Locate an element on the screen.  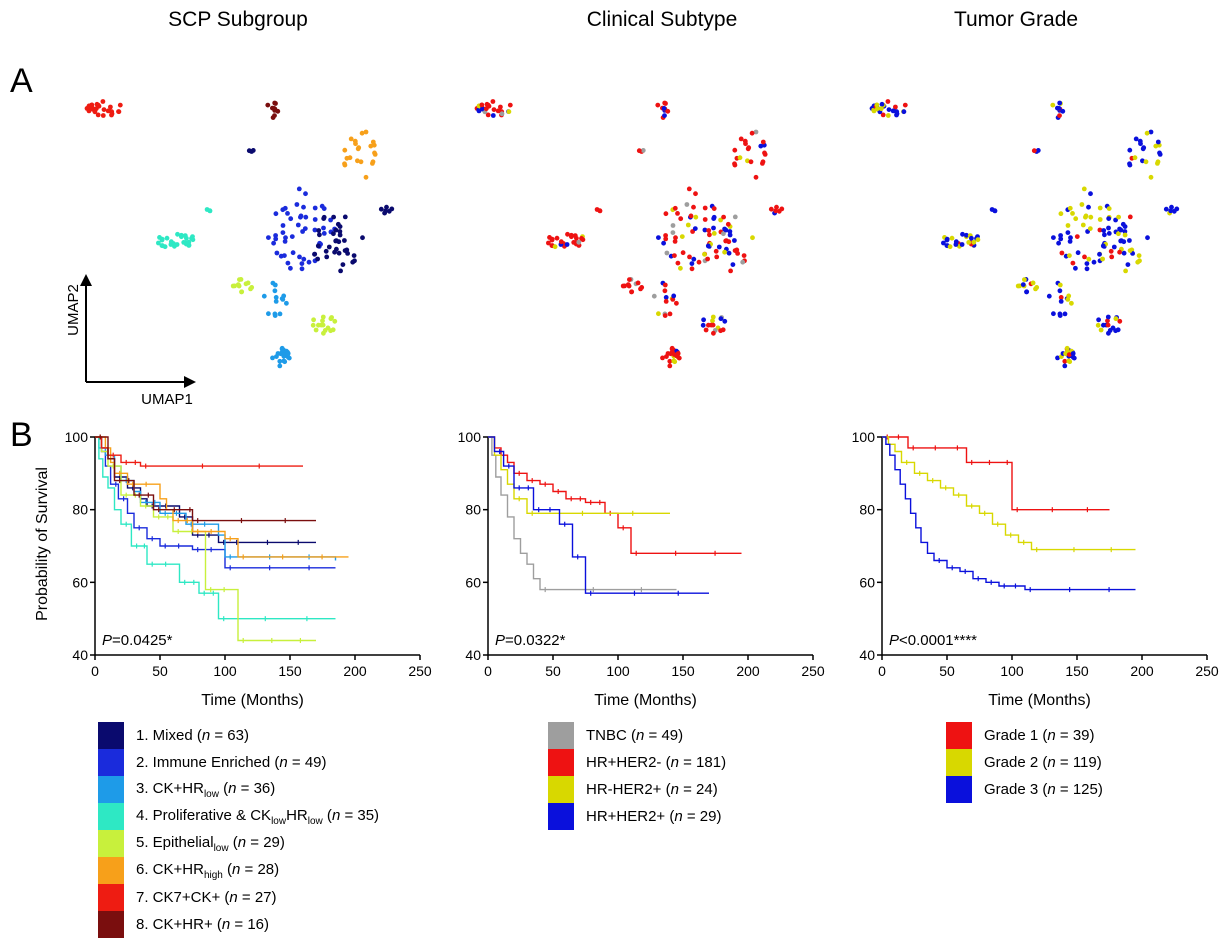
column-title-tumor-grade: Tumor Grade is located at coordinates (1016, 19).